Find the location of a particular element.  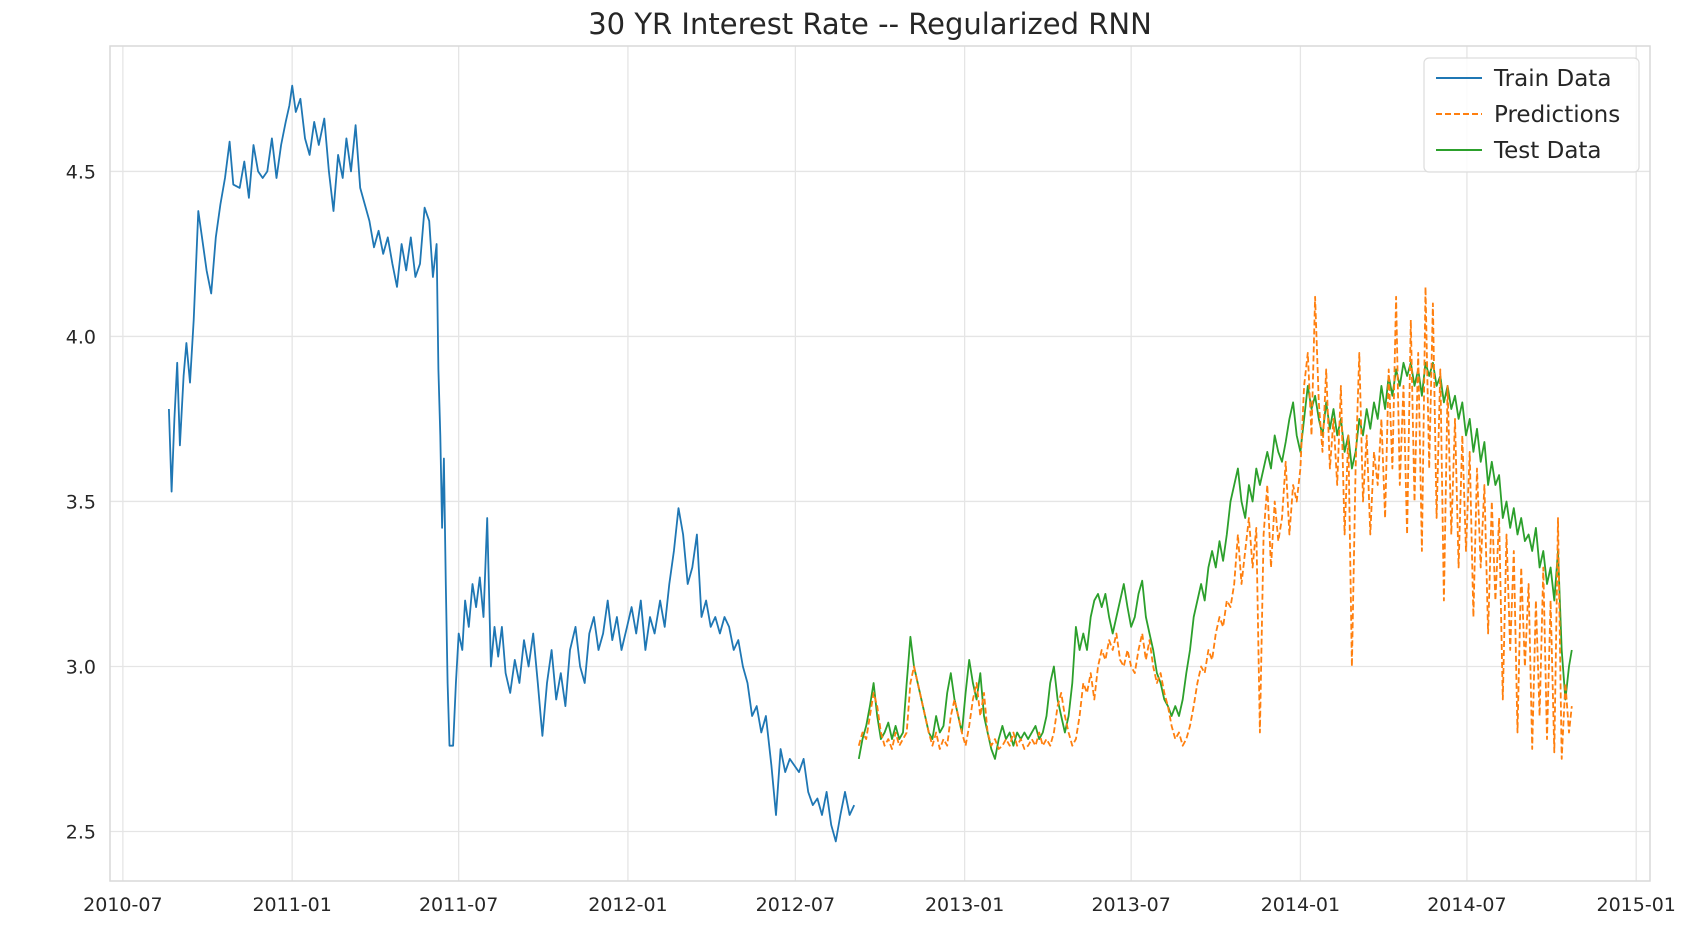

x-tick-label: 2014-01 is located at coordinates (1300, 905).